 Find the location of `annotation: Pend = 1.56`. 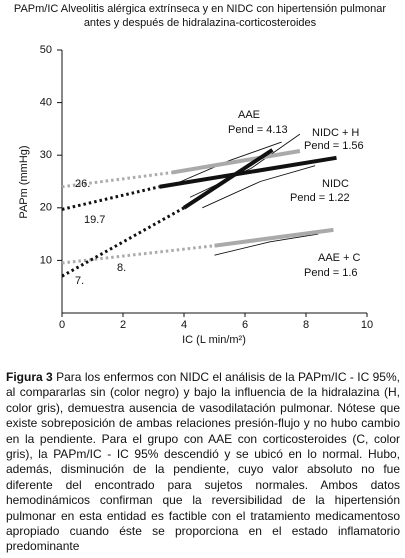

annotation: Pend = 1.56 is located at coordinates (334, 146).